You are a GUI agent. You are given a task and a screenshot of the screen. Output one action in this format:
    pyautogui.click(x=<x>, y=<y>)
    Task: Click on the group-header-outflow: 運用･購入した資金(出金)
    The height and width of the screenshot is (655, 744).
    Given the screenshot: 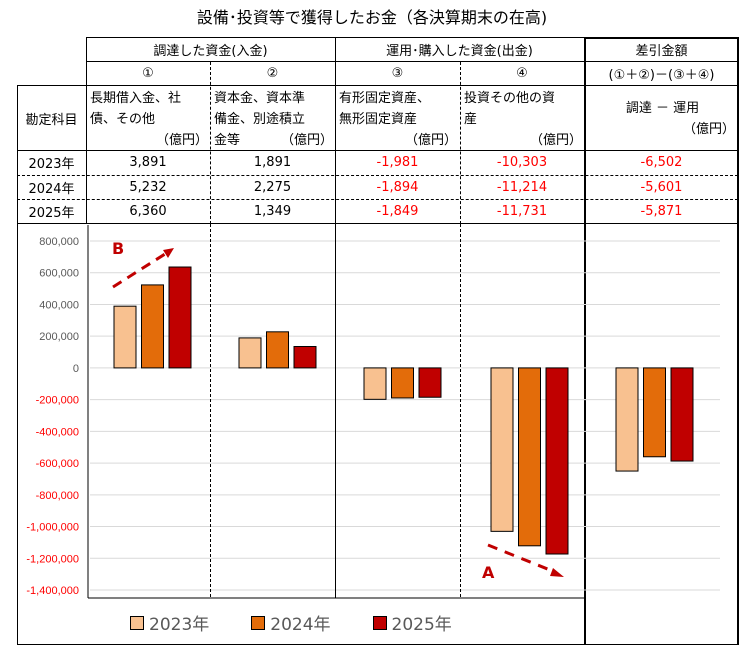 What is the action you would take?
    pyautogui.click(x=459, y=51)
    